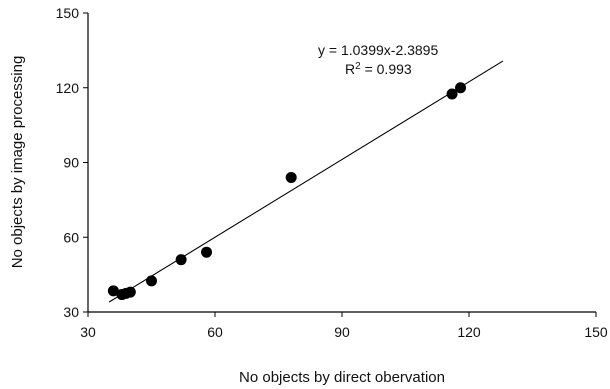 This screenshot has width=610, height=389. What do you see at coordinates (378, 50) in the screenshot?
I see `regression-equation: y = 1.0399x-2.3895` at bounding box center [378, 50].